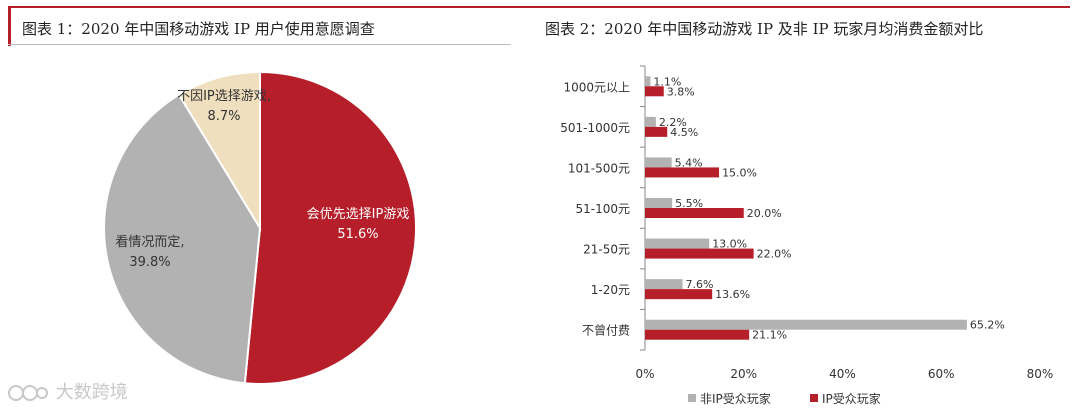 This screenshot has height=412, width=1080. I want to click on title-accent-bar, so click(9, 27).